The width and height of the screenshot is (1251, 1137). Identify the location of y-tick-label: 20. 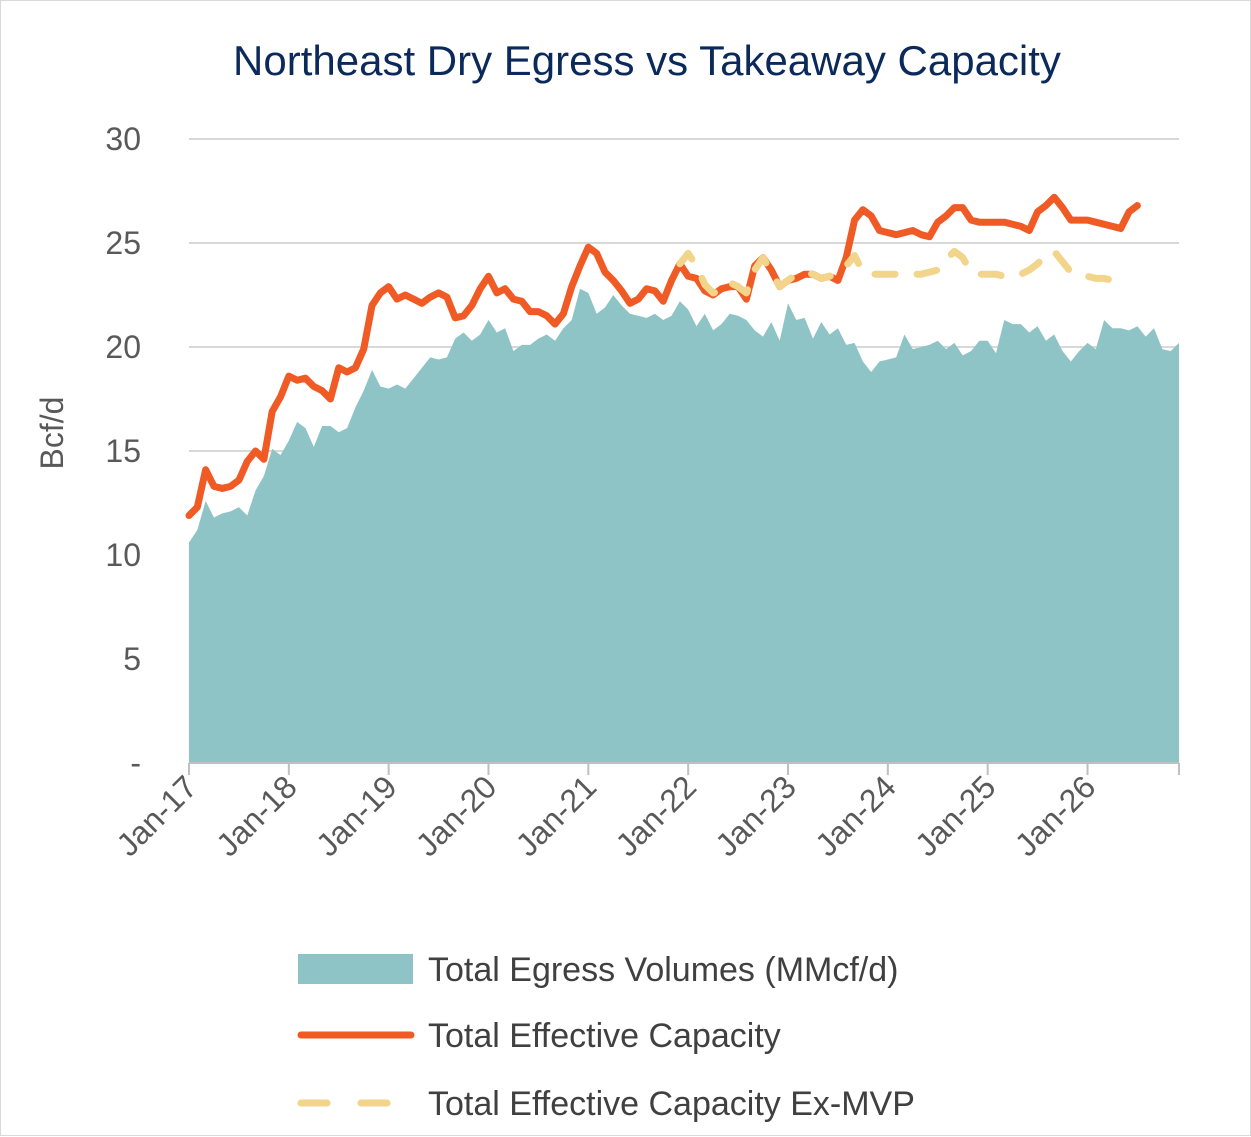
(123, 347).